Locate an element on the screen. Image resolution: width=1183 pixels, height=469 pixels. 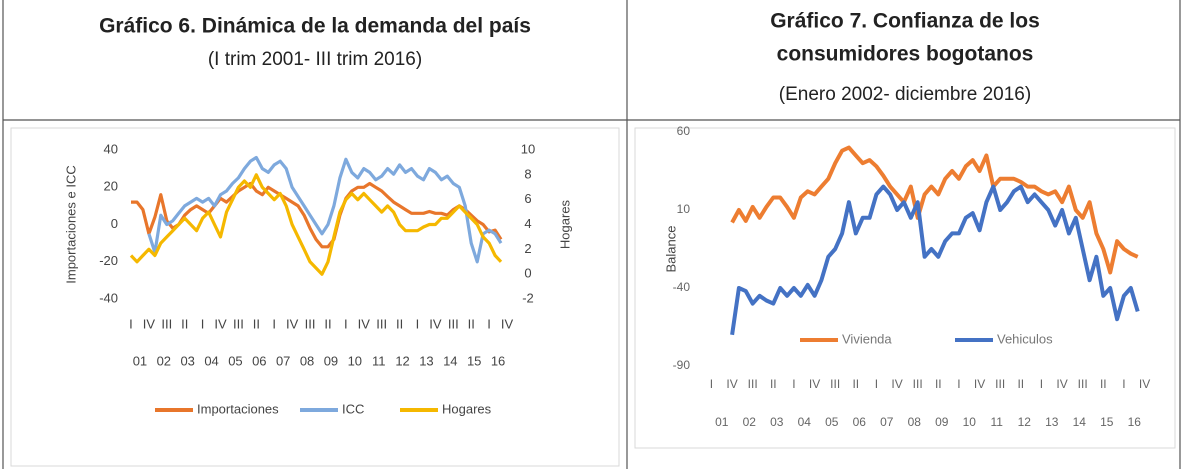
chart-title: Gráfico 7. Confianza de los is located at coordinates (905, 21).